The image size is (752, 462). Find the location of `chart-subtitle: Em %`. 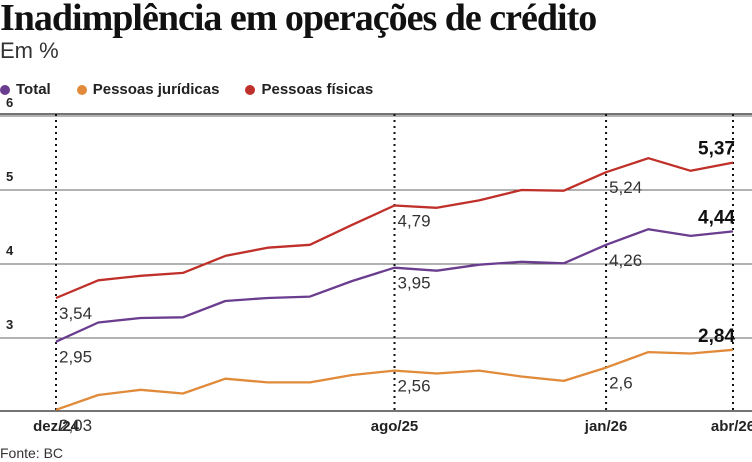

chart-subtitle: Em % is located at coordinates (29, 50).